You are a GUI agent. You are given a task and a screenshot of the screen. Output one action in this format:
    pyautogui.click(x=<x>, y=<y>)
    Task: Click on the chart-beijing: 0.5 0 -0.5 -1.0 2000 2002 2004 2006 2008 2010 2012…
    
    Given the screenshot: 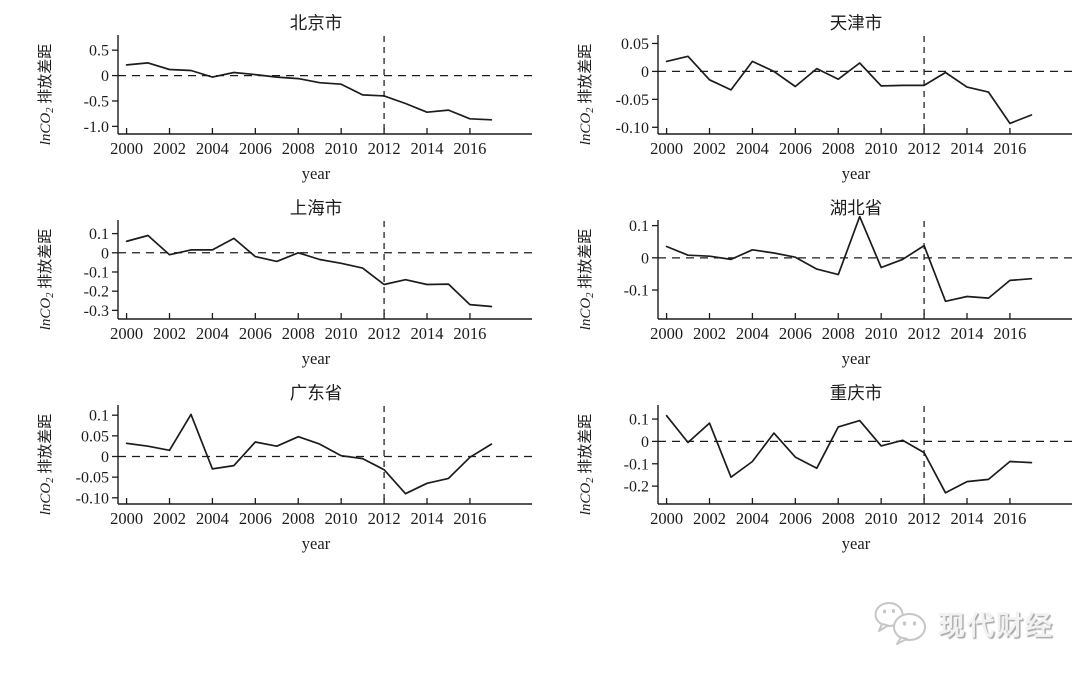 What is the action you would take?
    pyautogui.click(x=270, y=98)
    